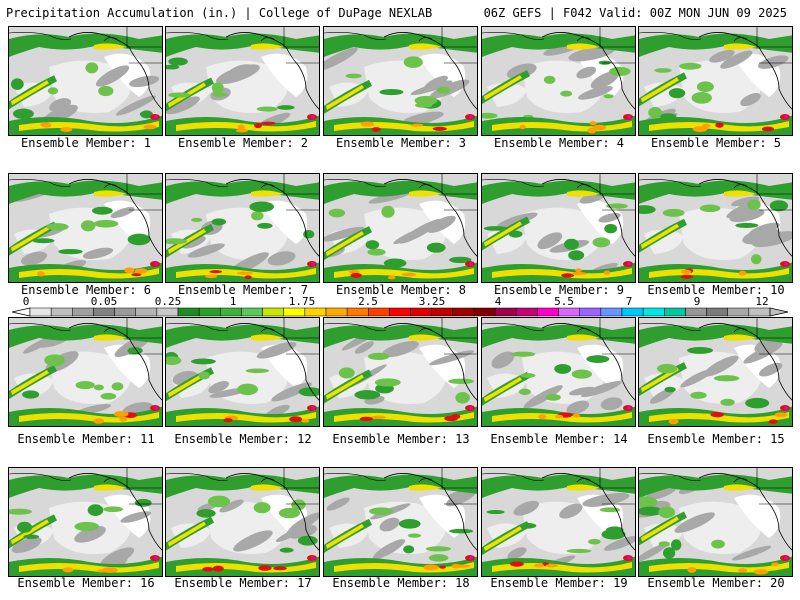 Image resolution: width=800 pixels, height=600 pixels. What do you see at coordinates (243, 583) in the screenshot?
I see `member-caption: Ensemble Member: 17` at bounding box center [243, 583].